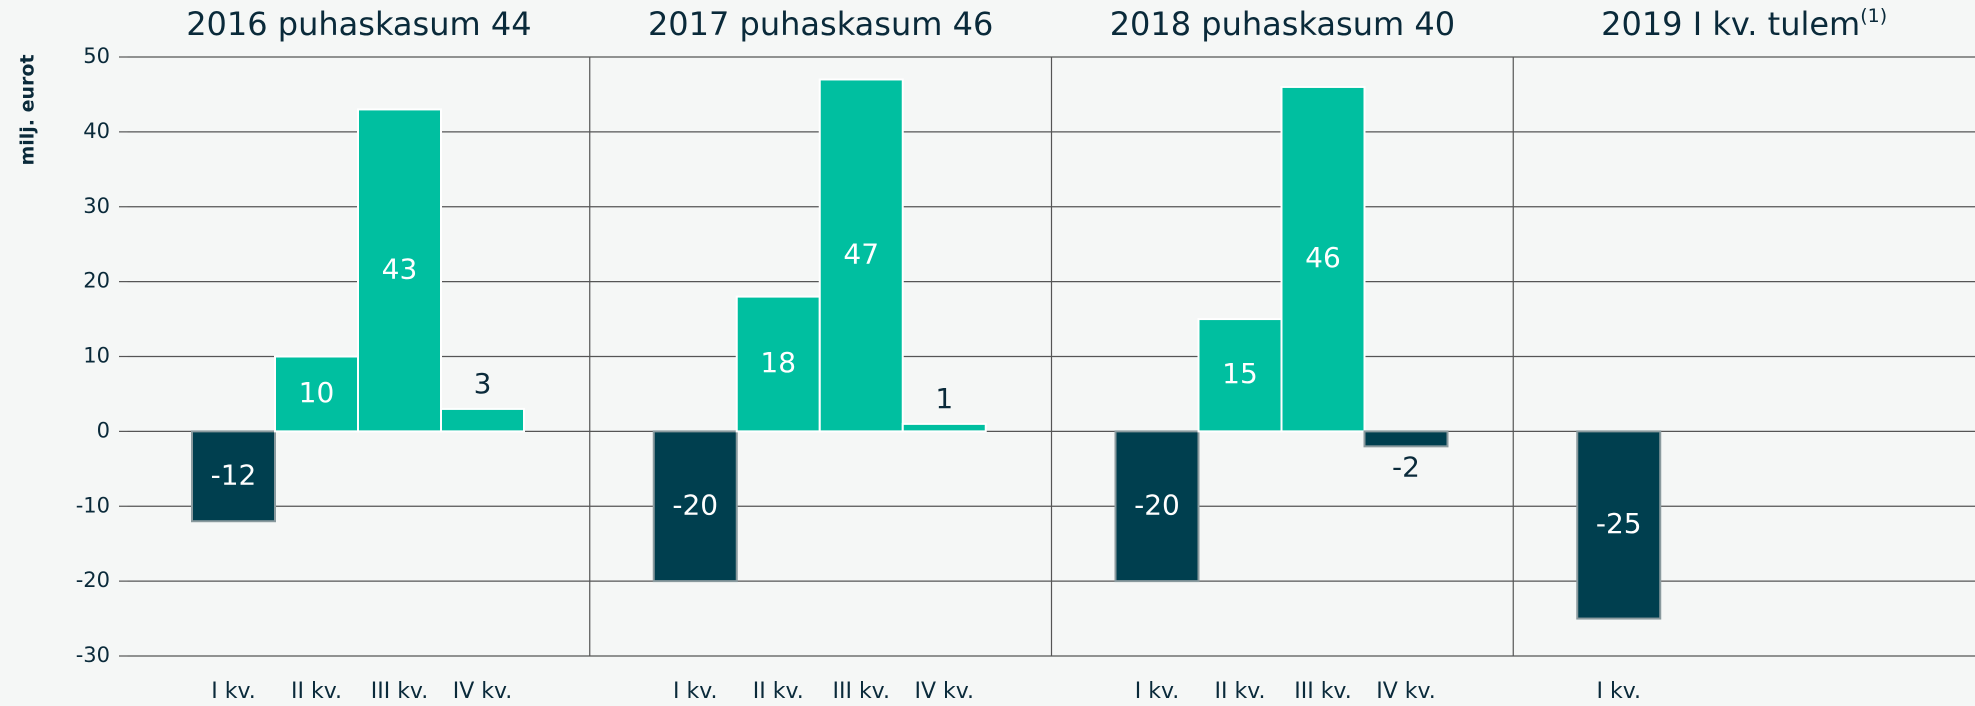  I want to click on panel-title: 2019 I kv. tulem(1), so click(1744, 24).